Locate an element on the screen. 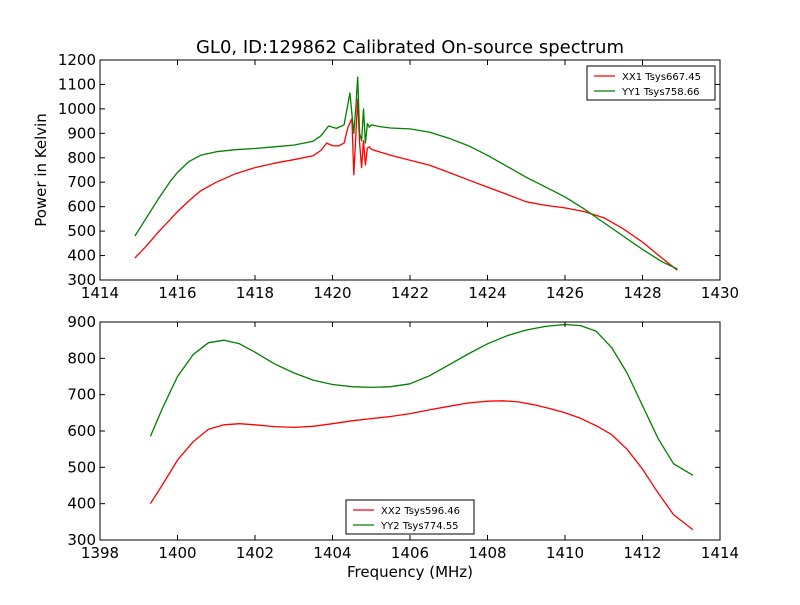 The height and width of the screenshot is (605, 800). x-tick-label: 1404 is located at coordinates (332, 553).